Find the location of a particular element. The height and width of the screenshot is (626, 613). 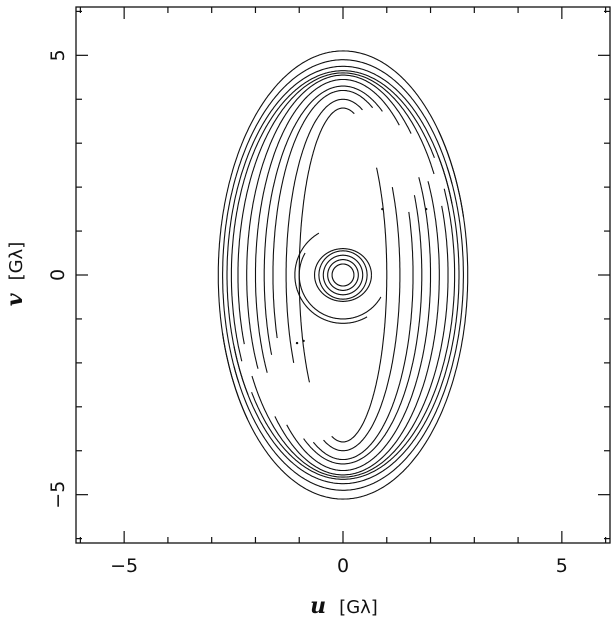

y-tick-label: 5 is located at coordinates (58, 55).